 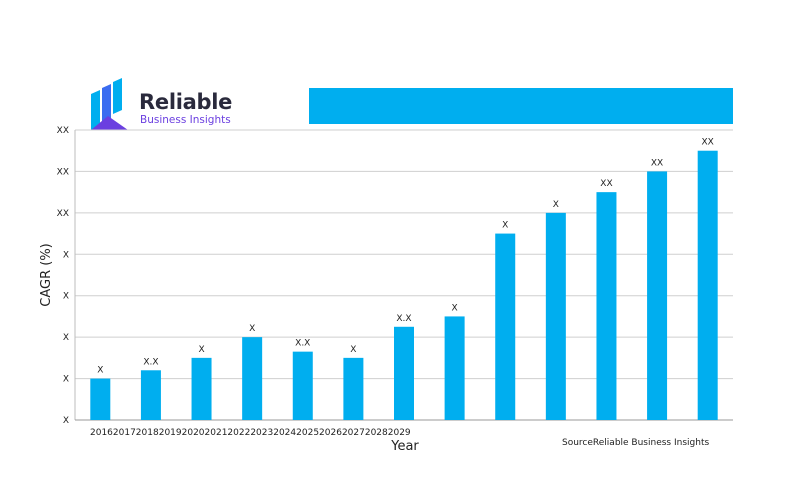 What do you see at coordinates (404, 446) in the screenshot?
I see `x-axis-label: Year` at bounding box center [404, 446].